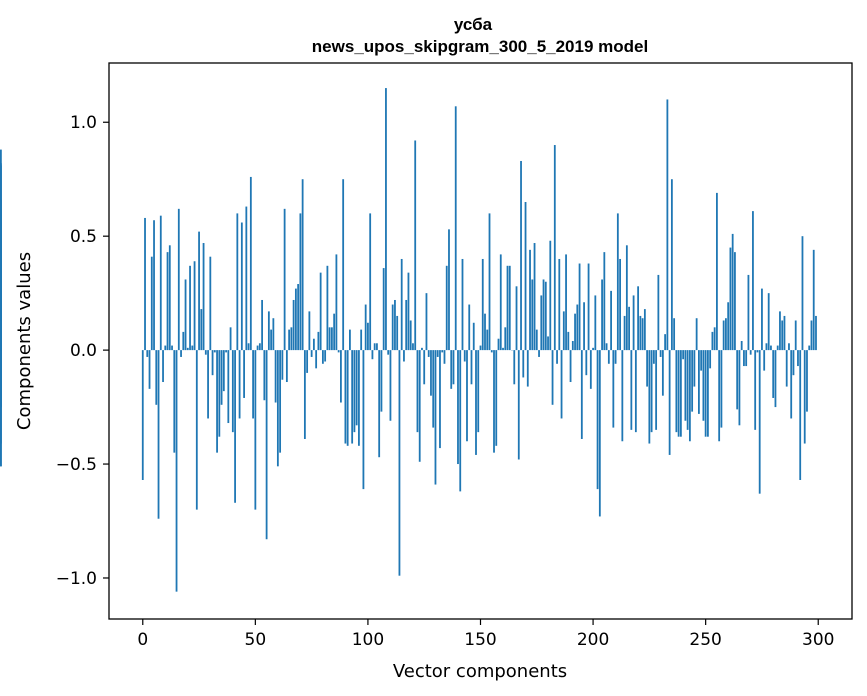  Describe the element at coordinates (368, 640) in the screenshot. I see `x-tick-label: 100` at that location.